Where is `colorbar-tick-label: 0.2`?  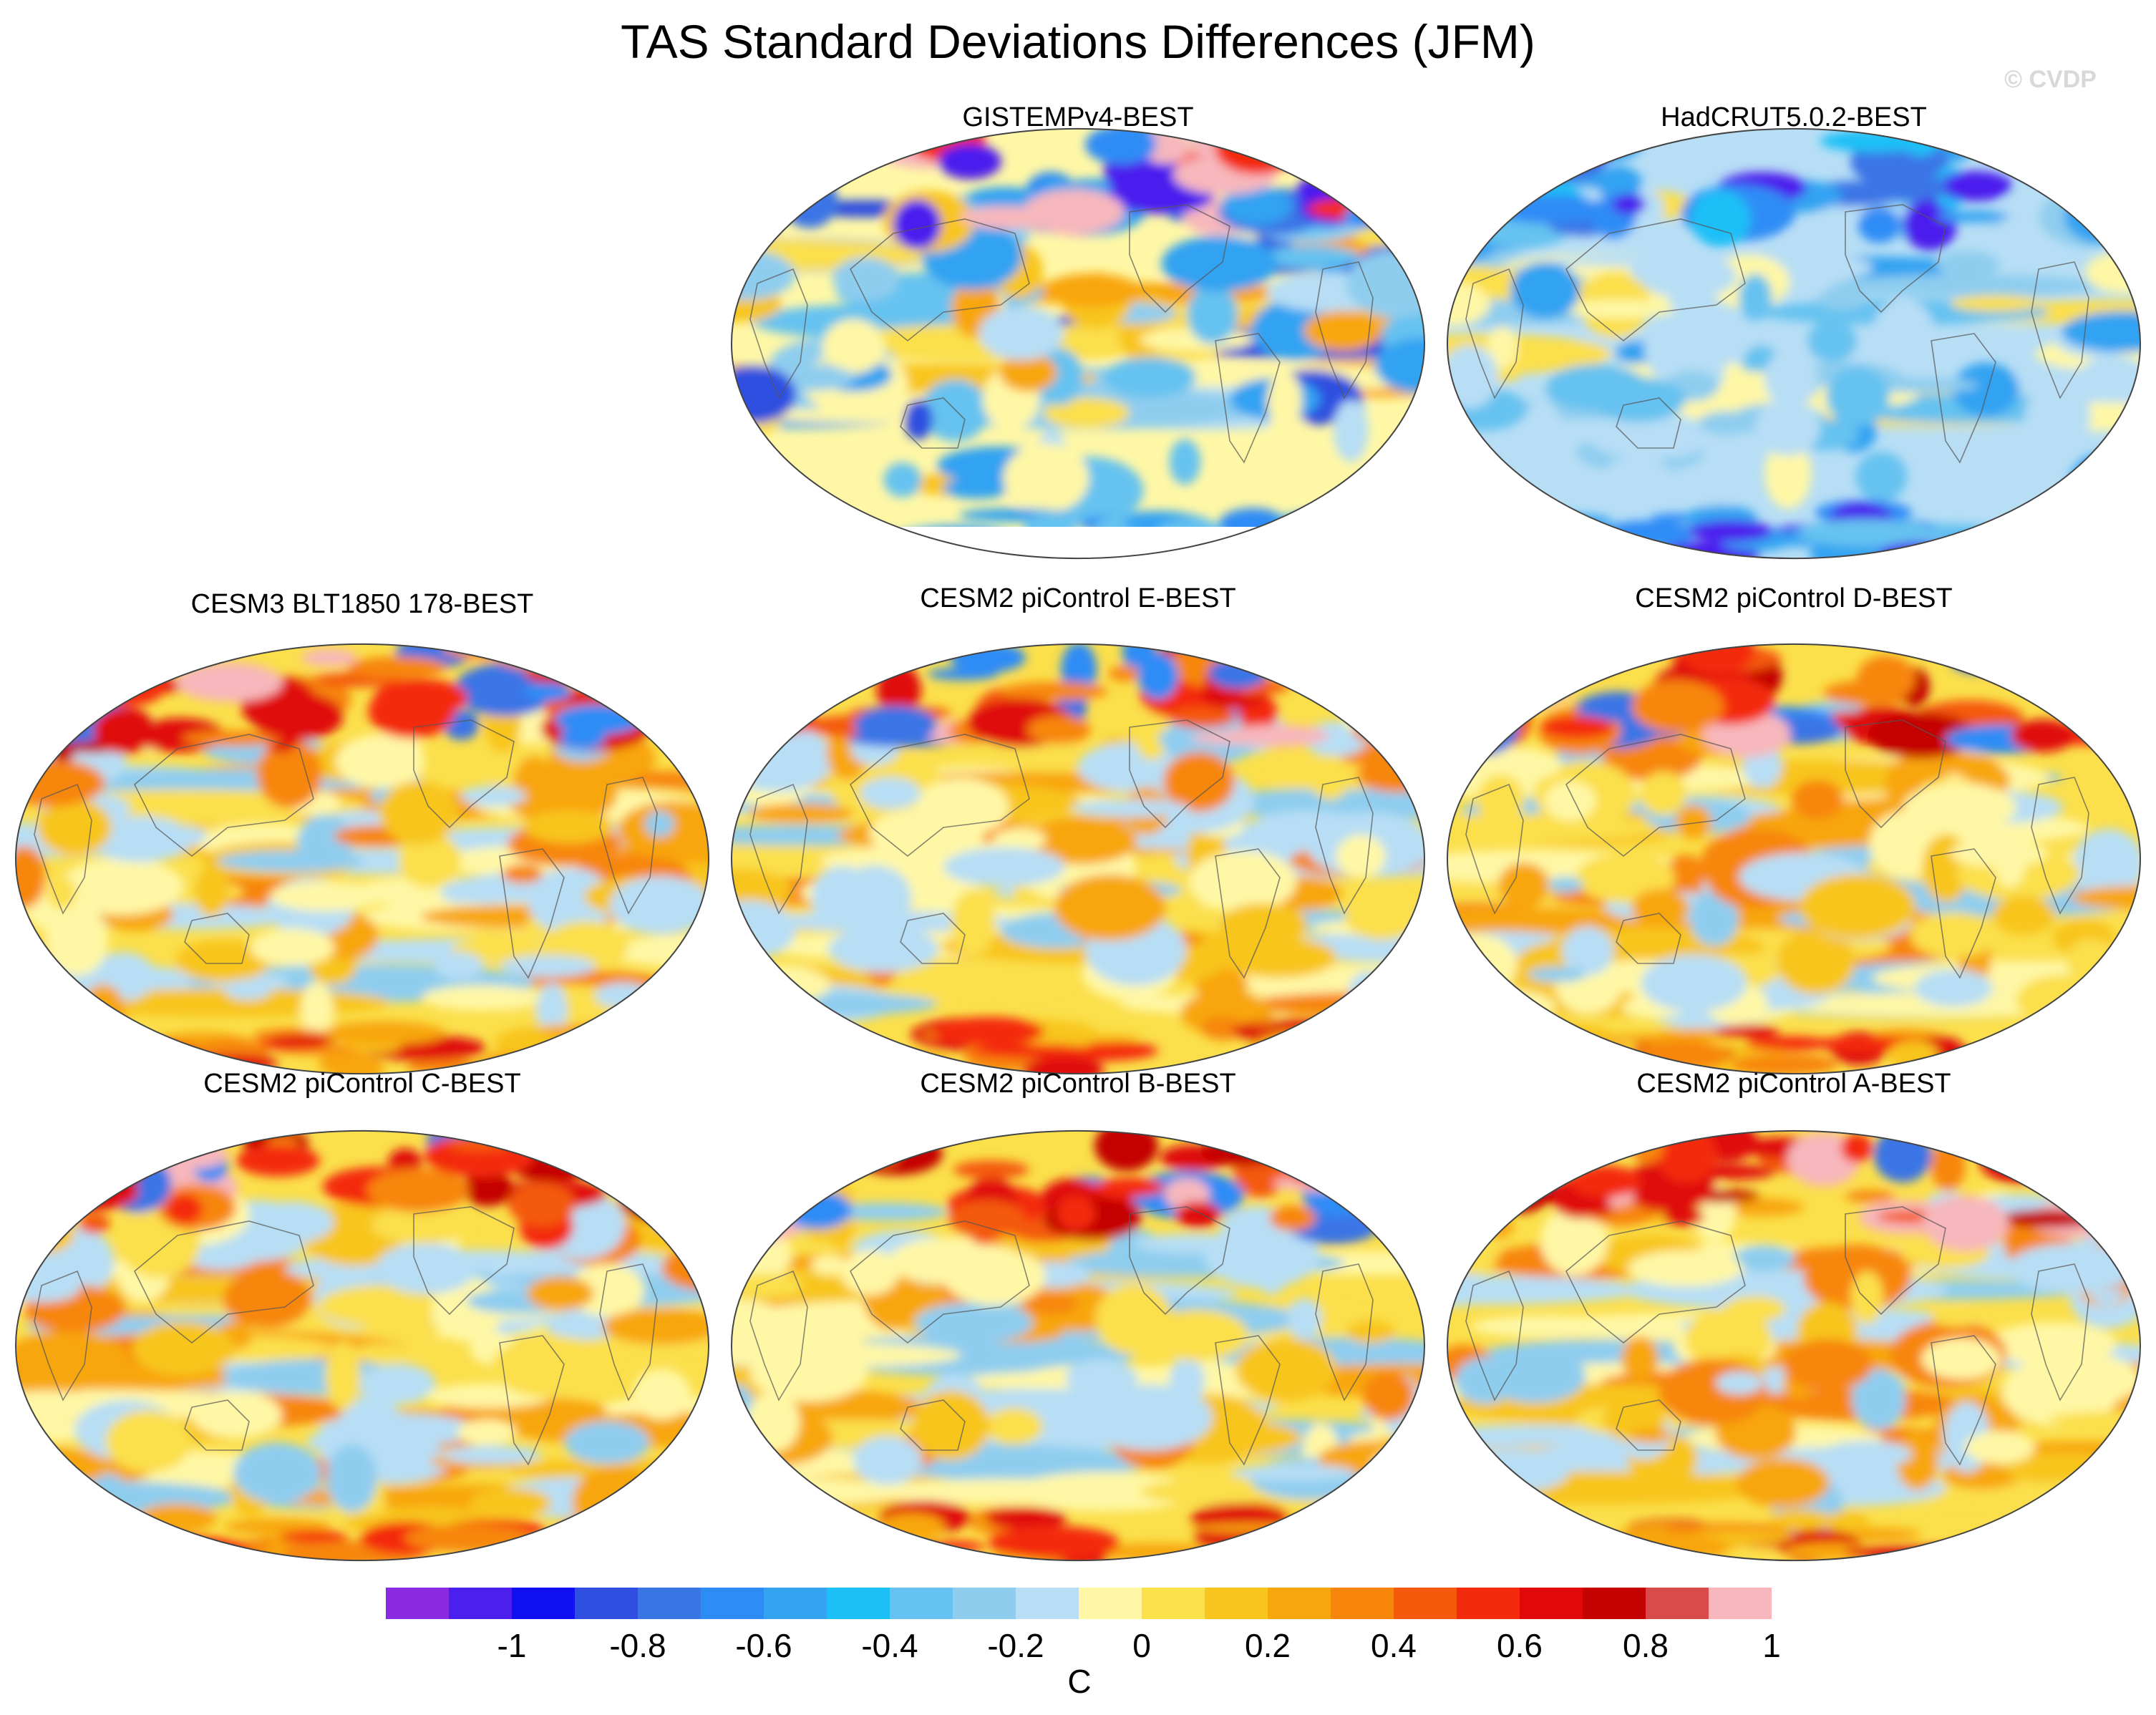
colorbar-tick-label: 0.2 is located at coordinates (1268, 1646).